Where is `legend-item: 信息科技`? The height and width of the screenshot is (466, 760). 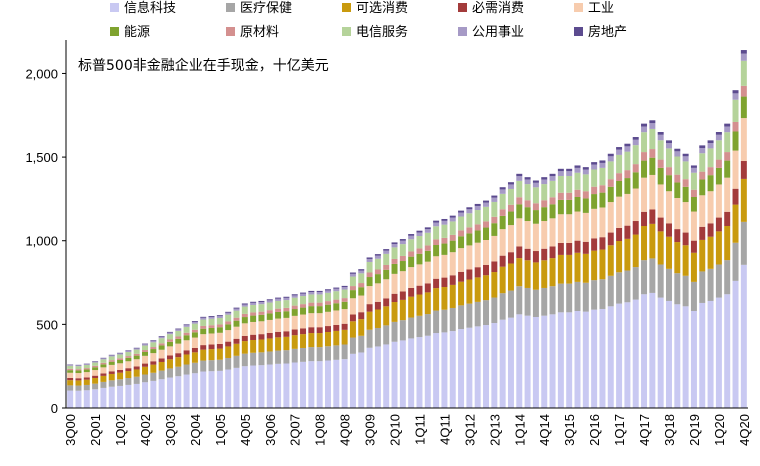
legend-item: 信息科技 is located at coordinates (143, 8).